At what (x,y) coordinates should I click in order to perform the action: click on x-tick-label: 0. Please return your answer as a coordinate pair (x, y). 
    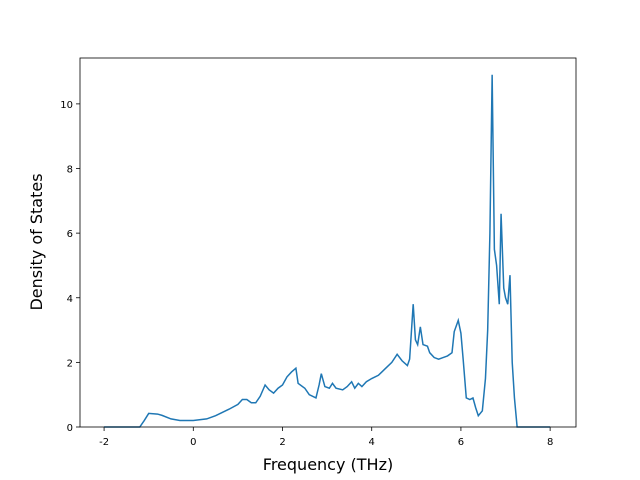
    Looking at the image, I should click on (193, 442).